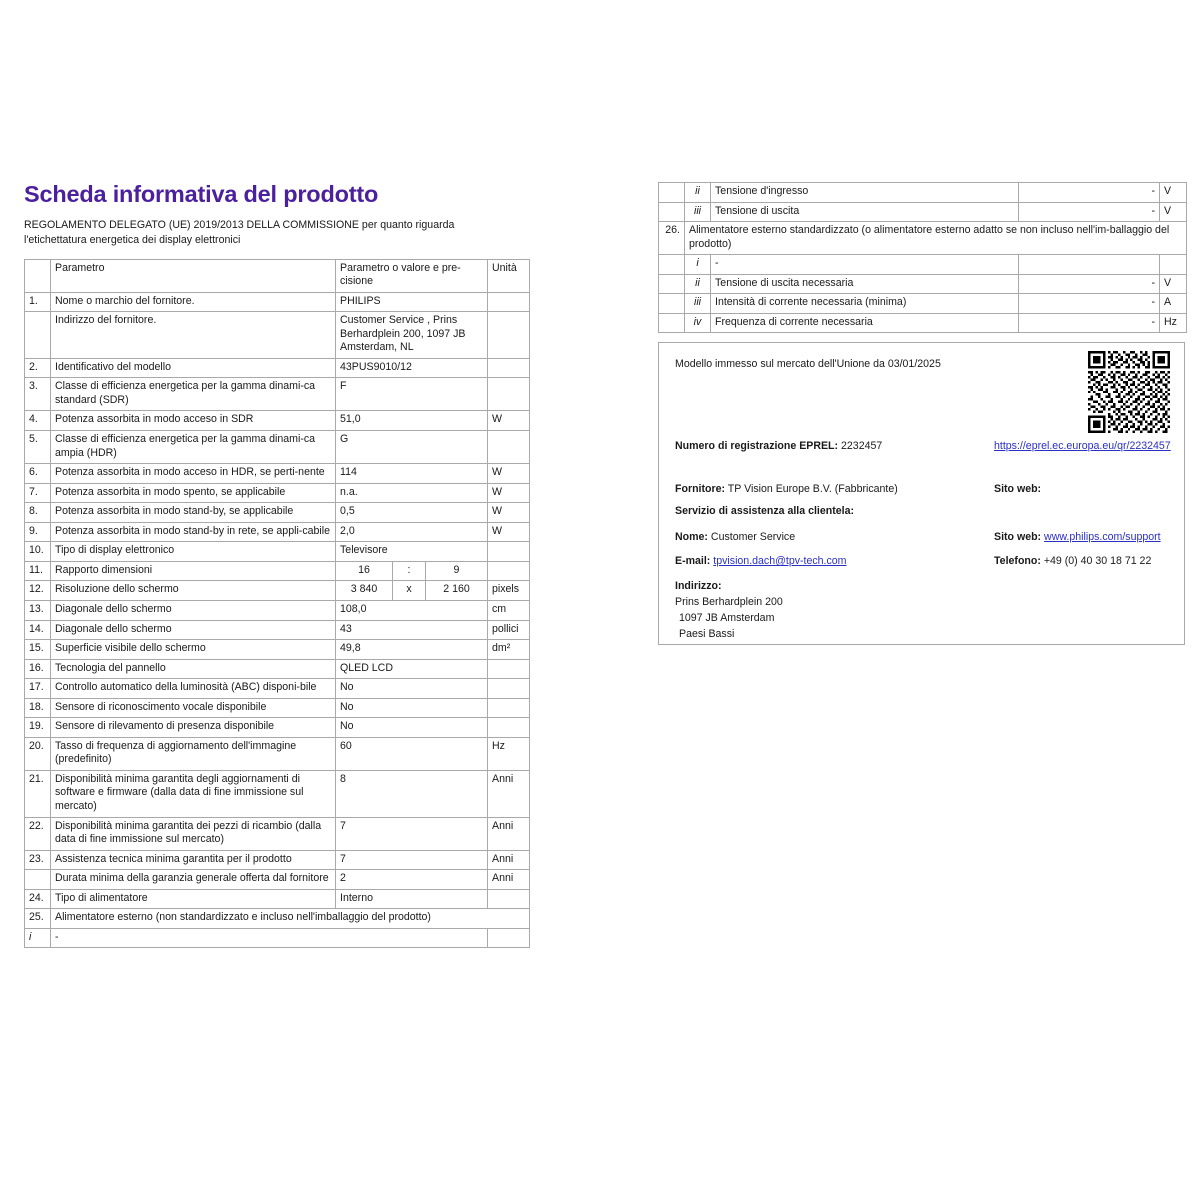 The height and width of the screenshot is (1200, 1200). Describe the element at coordinates (1097, 561) in the screenshot. I see `telephone-value: +49 (0) 40 30 18 71 22` at that location.